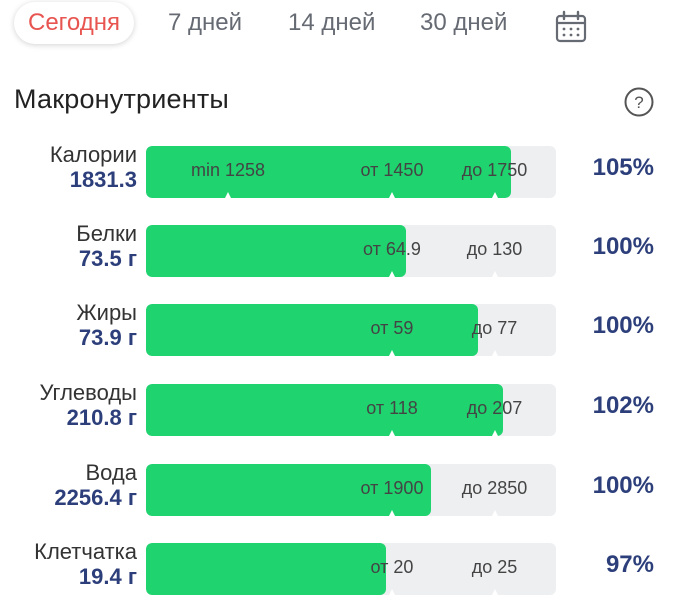 This screenshot has height=613, width=680. I want to click on nutrient-value: 2256.4 г, so click(95, 497).